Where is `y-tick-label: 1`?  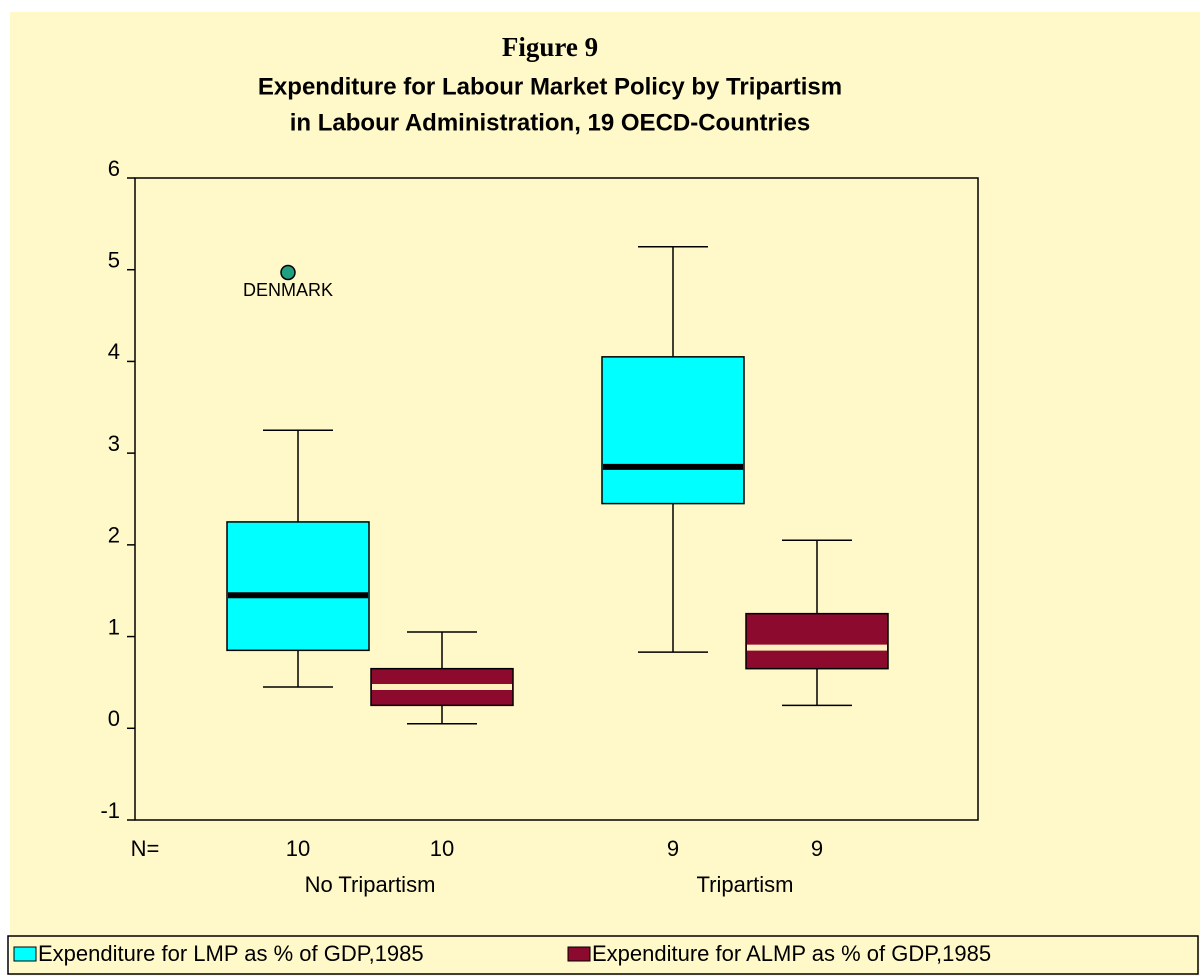
y-tick-label: 1 is located at coordinates (114, 626).